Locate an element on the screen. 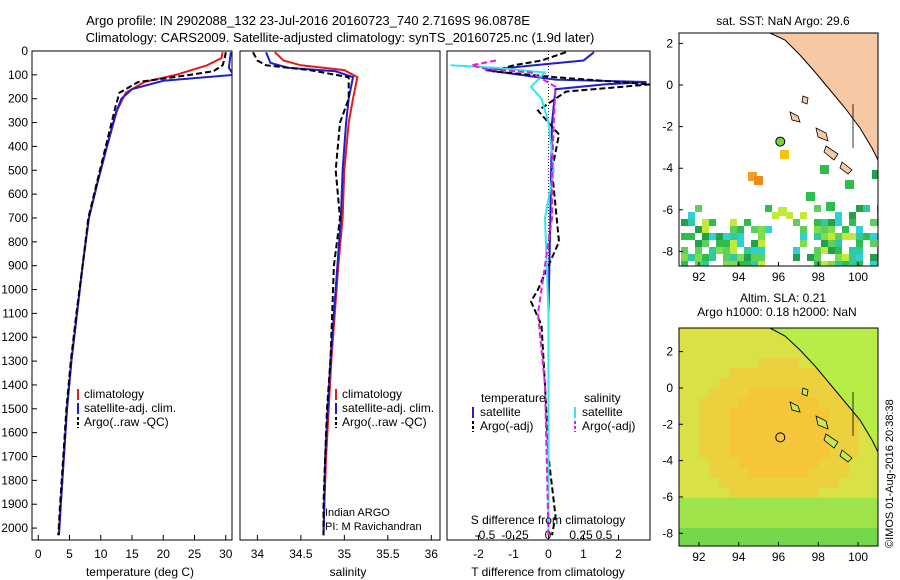 Image resolution: width=900 pixels, height=580 pixels. legend-label-t-0: satellite is located at coordinates (500, 412).